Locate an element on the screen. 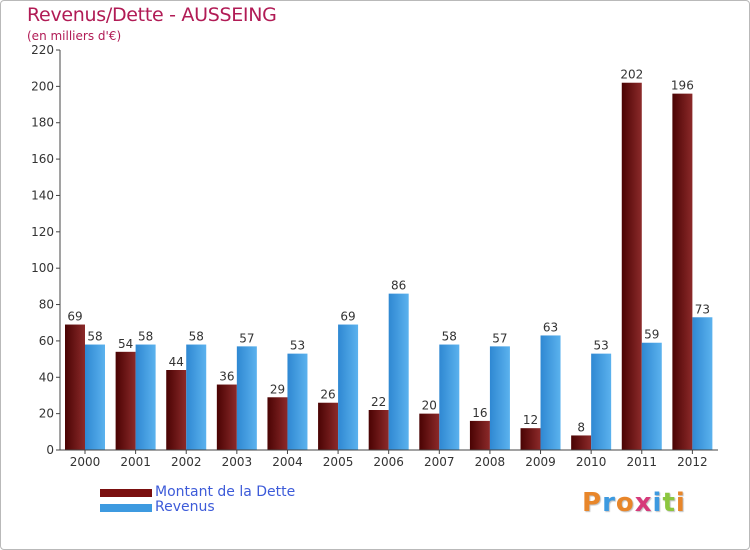 The width and height of the screenshot is (750, 550). data-label: 22 is located at coordinates (378, 402).